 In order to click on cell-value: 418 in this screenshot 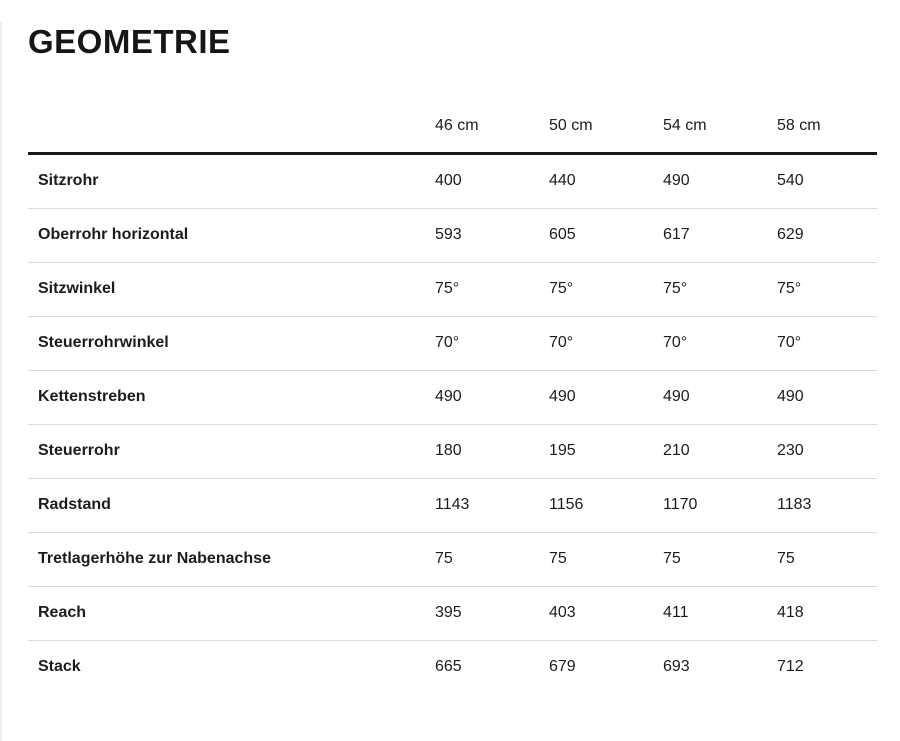, I will do `click(827, 613)`.